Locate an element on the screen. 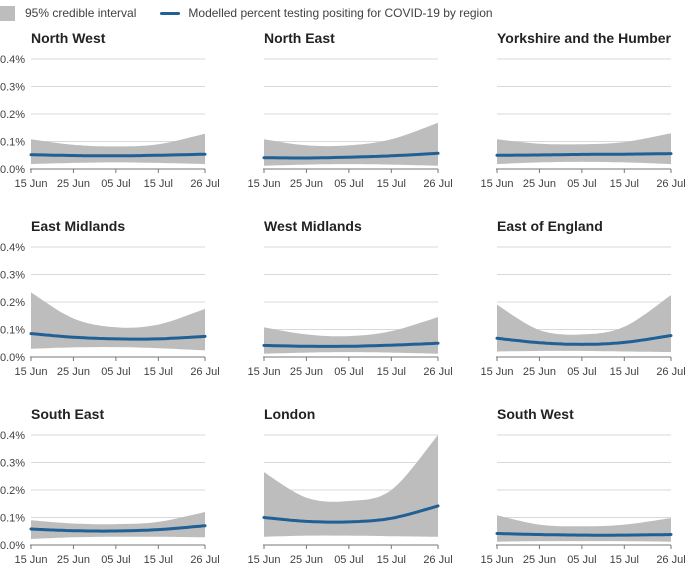  panel-title-east-of-england: East of England is located at coordinates (550, 226).